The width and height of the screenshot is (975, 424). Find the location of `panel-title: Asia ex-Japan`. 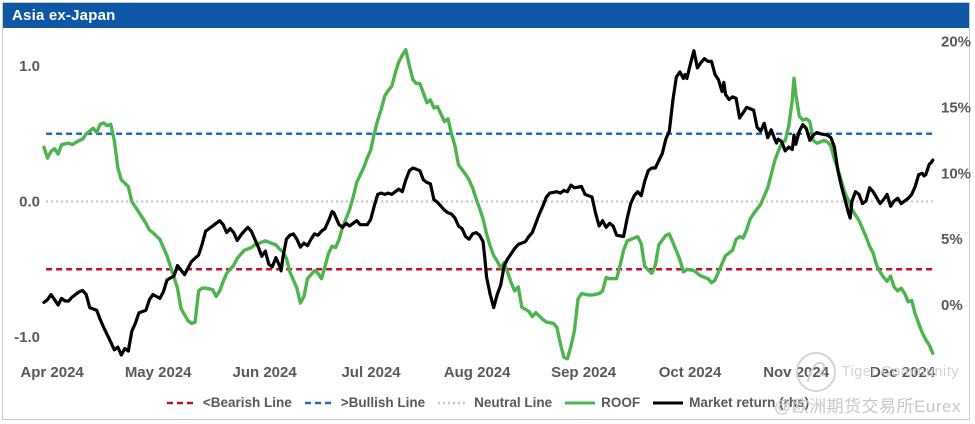

panel-title: Asia ex-Japan is located at coordinates (486, 15).